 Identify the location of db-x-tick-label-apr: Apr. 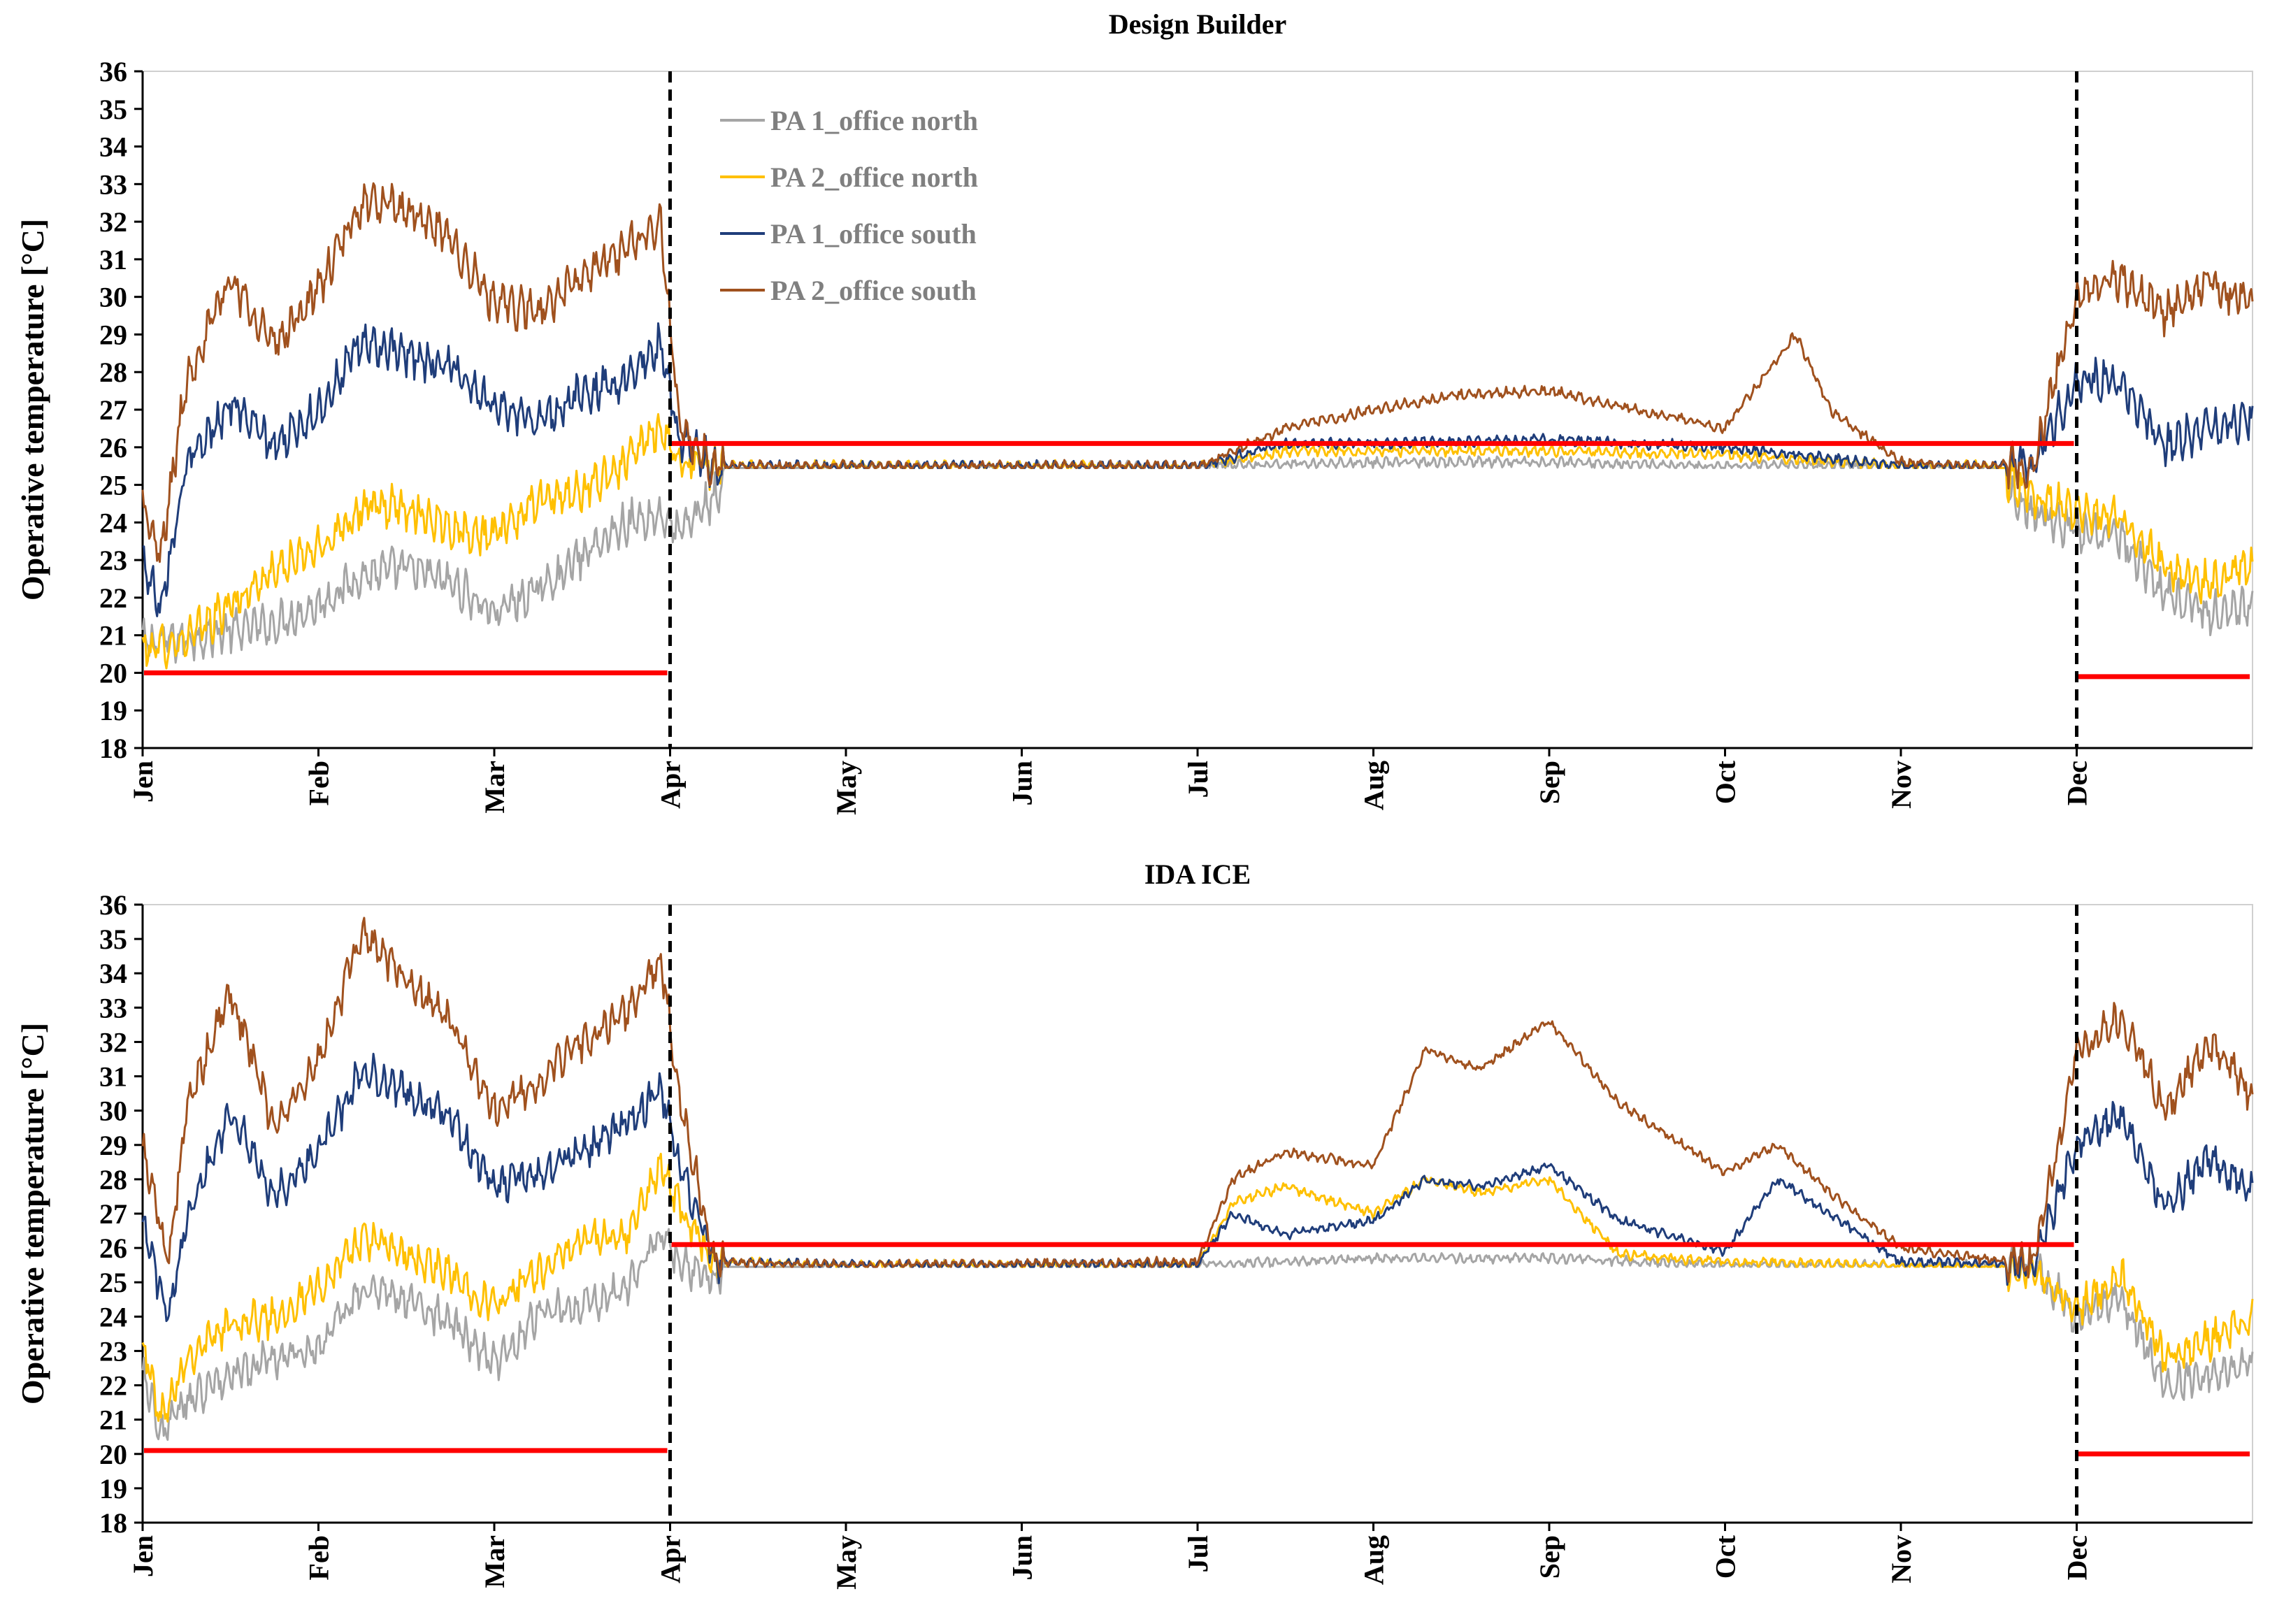
(671, 785).